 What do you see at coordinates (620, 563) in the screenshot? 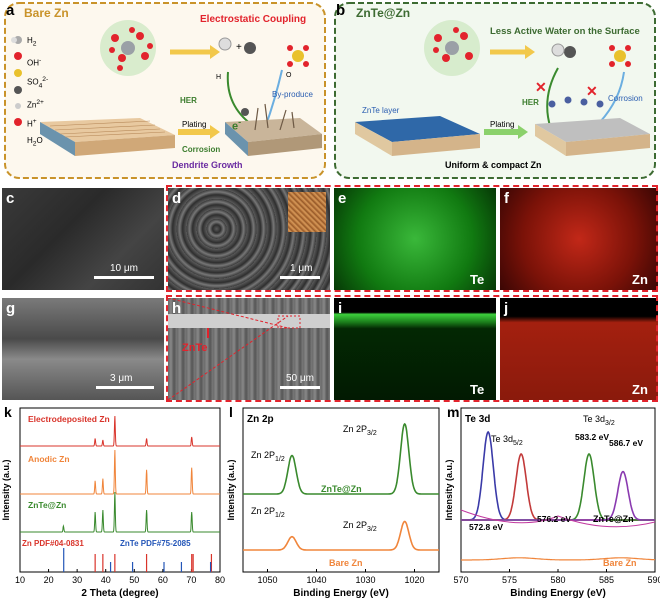
I see `series-label: Bare Zn` at bounding box center [620, 563].